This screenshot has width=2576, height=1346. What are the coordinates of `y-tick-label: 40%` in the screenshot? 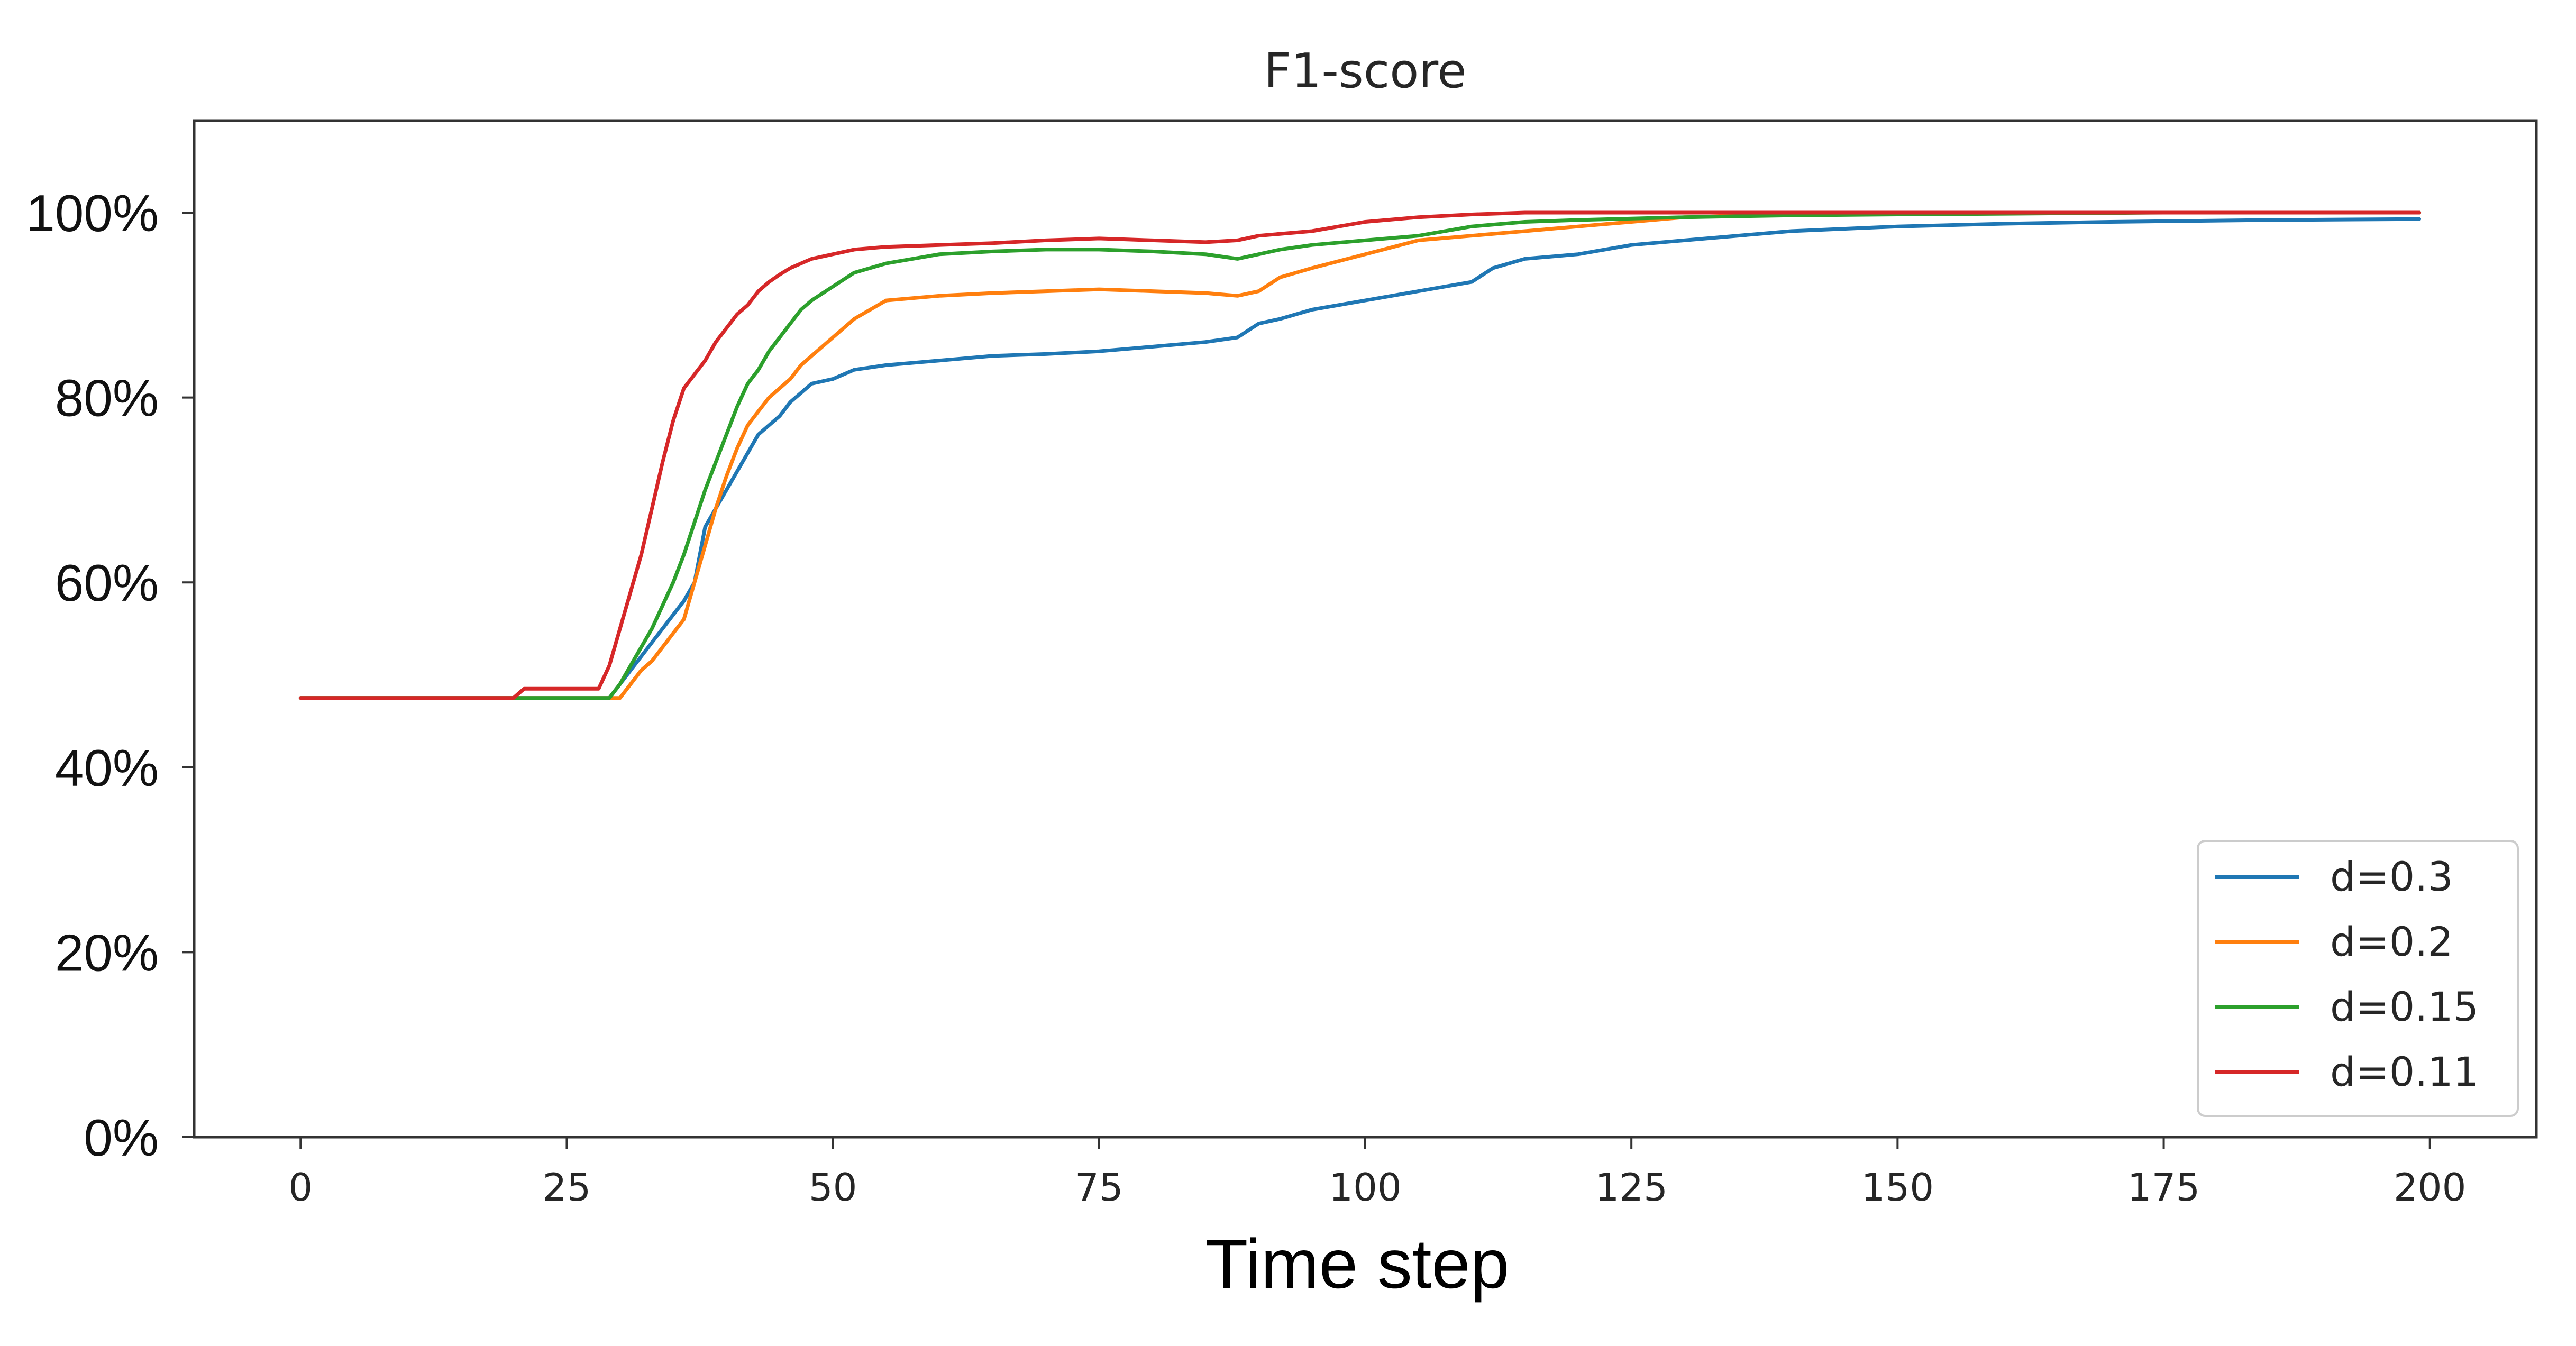 It's located at (107, 768).